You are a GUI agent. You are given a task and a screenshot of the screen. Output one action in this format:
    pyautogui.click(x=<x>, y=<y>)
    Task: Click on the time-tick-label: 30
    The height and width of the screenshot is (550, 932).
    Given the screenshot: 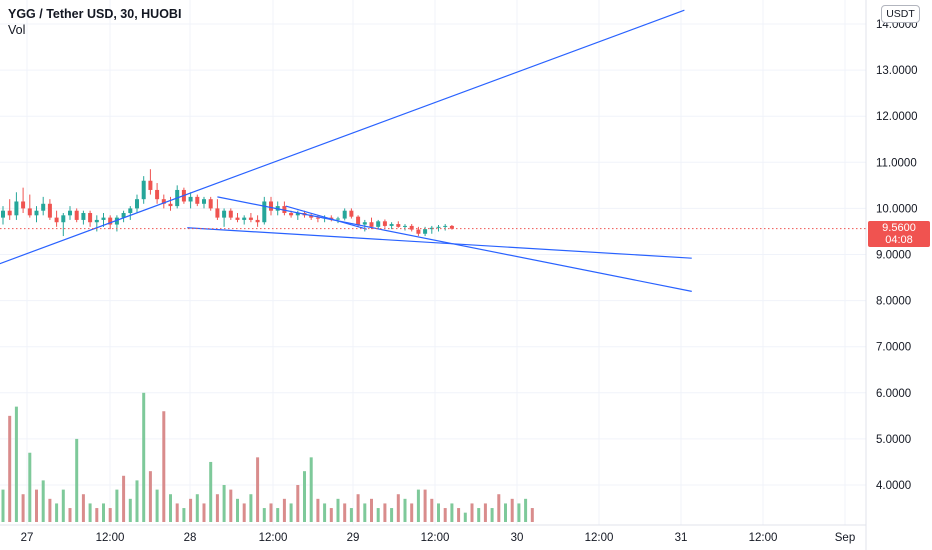 What is the action you would take?
    pyautogui.click(x=517, y=538)
    